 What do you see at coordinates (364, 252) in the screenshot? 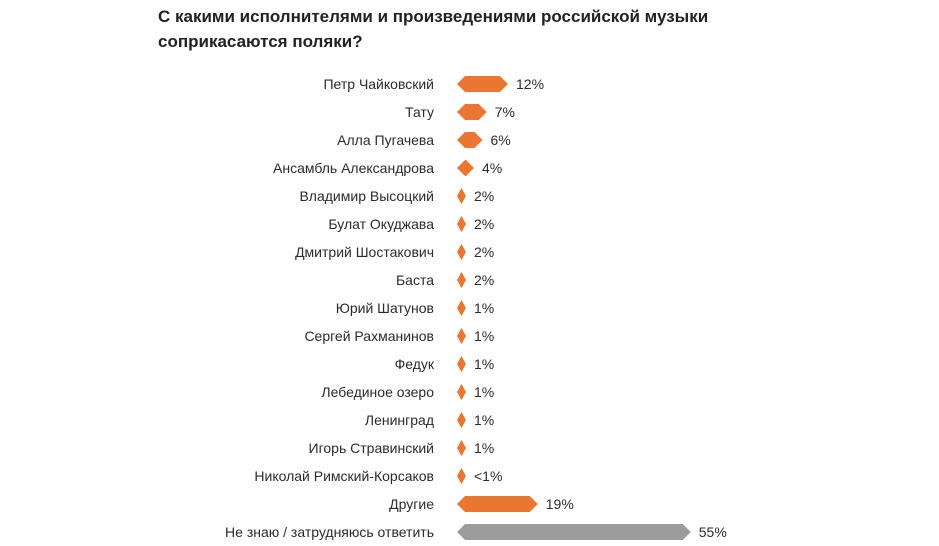
I see `category-label: Дмитрий Шостакович` at bounding box center [364, 252].